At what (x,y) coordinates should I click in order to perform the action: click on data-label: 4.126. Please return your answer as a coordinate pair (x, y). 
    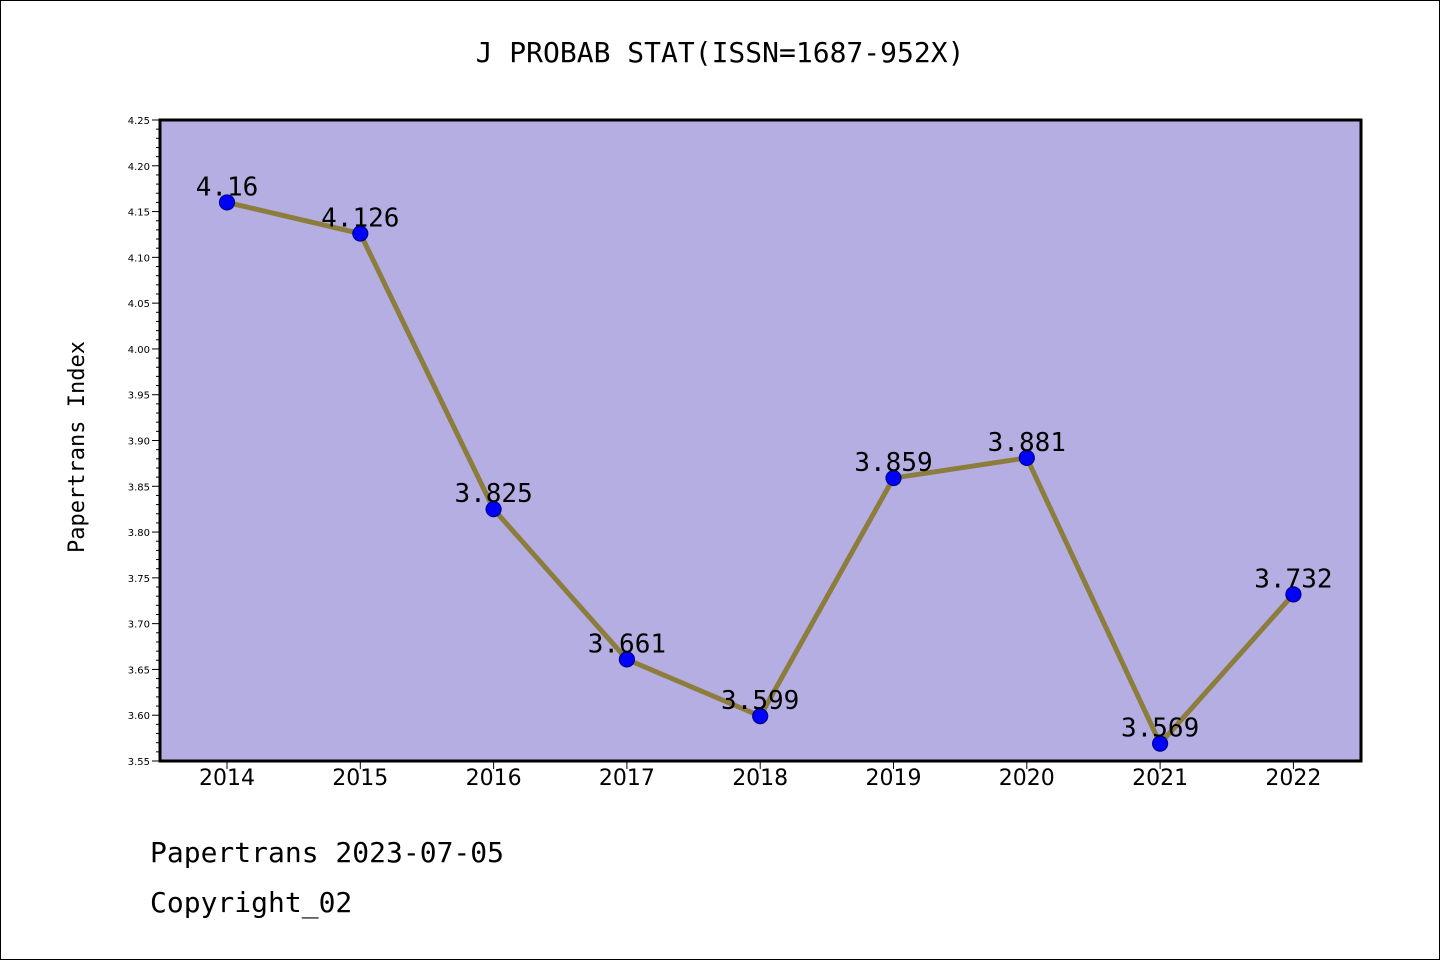
    Looking at the image, I should click on (360, 219).